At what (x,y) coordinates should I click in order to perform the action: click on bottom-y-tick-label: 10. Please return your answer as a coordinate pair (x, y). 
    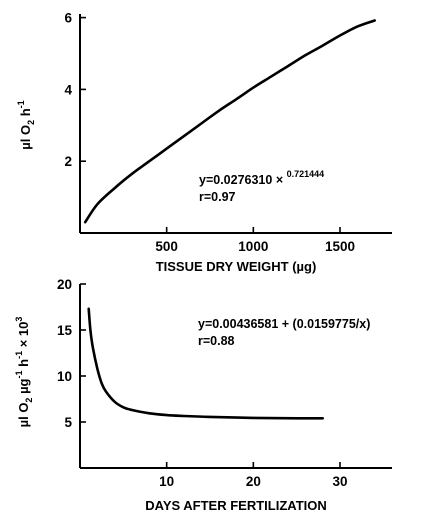
    Looking at the image, I should click on (64, 376).